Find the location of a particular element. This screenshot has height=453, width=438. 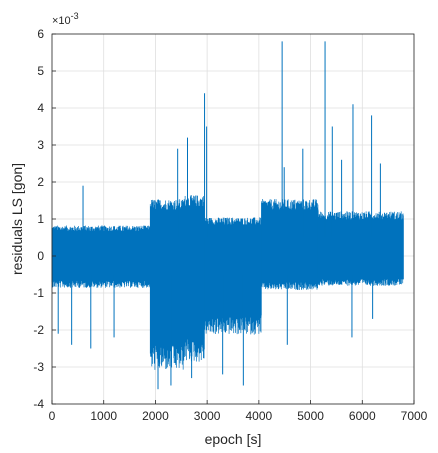

y-axis-ticks: -4 -3 -2 -1 0 1 2 3 4 5 6 is located at coordinates (44, 219).